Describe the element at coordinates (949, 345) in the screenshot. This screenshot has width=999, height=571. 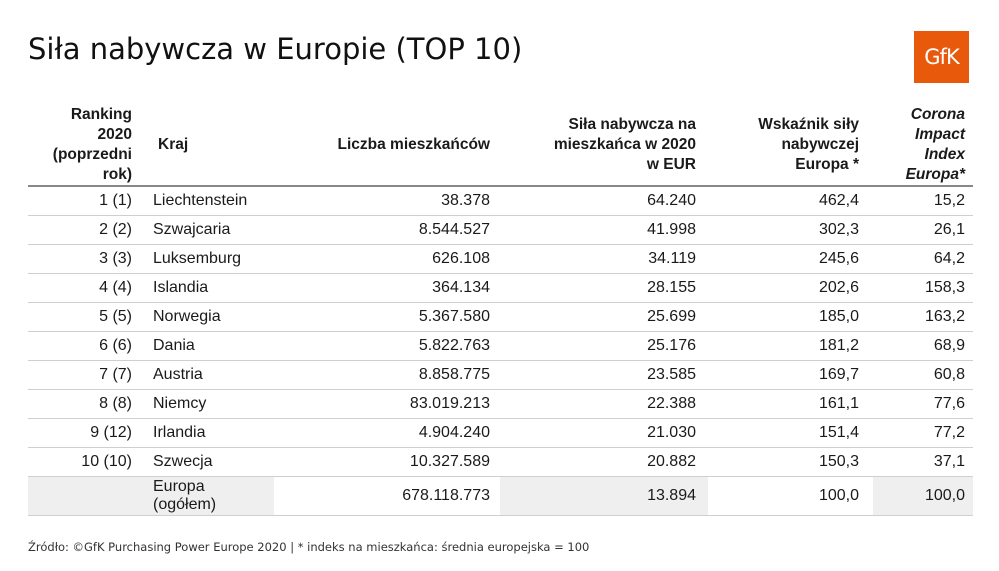
I see `cell-corona: 68,9` at that location.